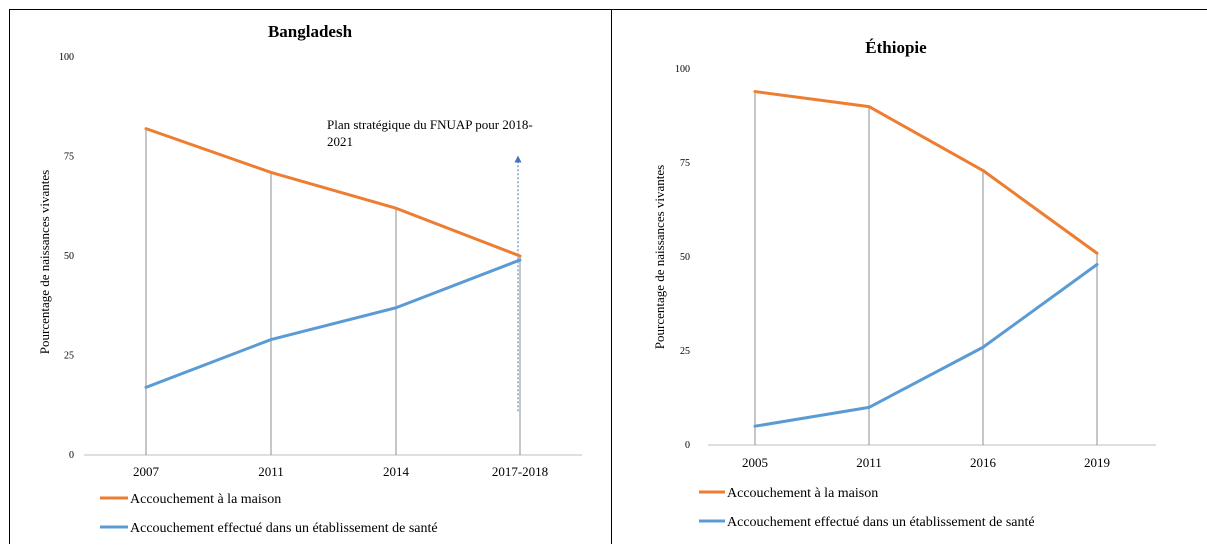 This screenshot has width=1207, height=549. What do you see at coordinates (310, 31) in the screenshot?
I see `chart-title: Bangladesh` at bounding box center [310, 31].